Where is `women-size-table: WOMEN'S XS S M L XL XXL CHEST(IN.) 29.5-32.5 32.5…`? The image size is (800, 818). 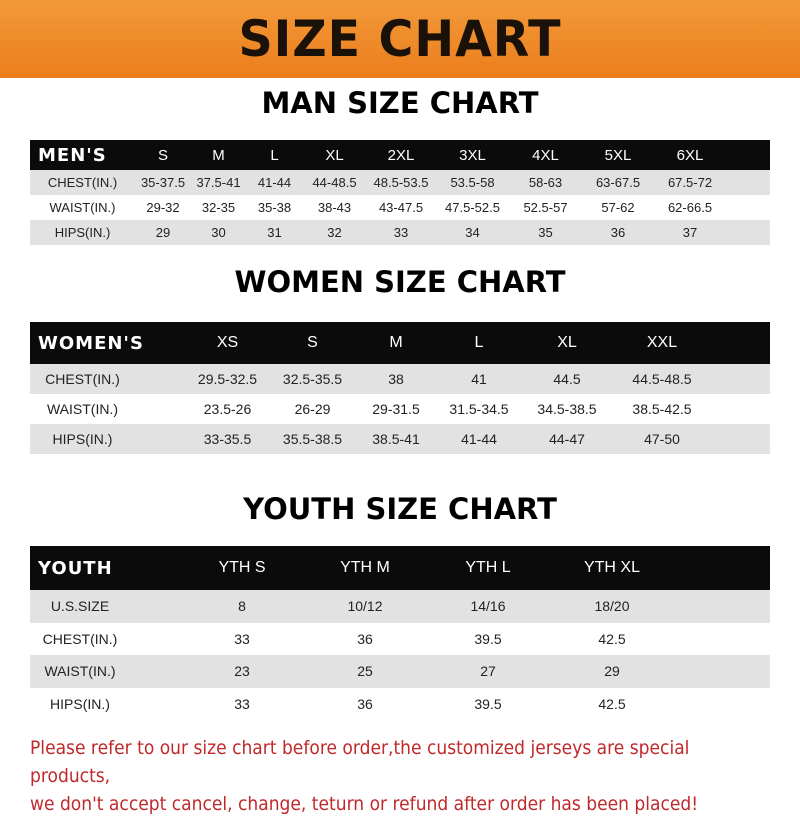 women-size-table: WOMEN'S XS S M L XL XXL CHEST(IN.) 29.5-32.5 32.5… is located at coordinates (400, 388).